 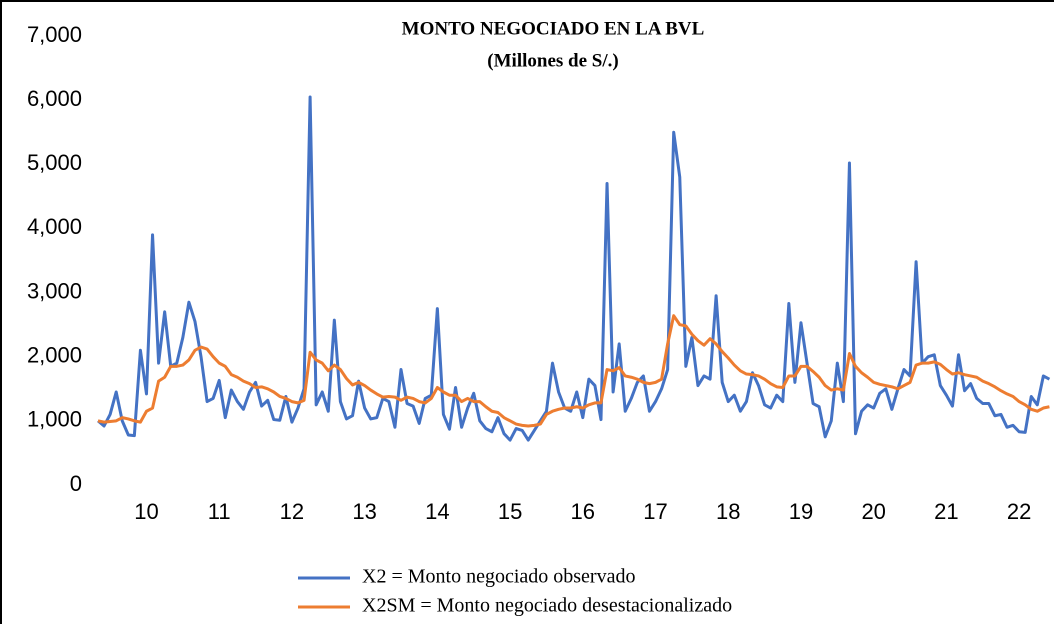 I want to click on x-tick-label: 21, so click(x=946, y=511).